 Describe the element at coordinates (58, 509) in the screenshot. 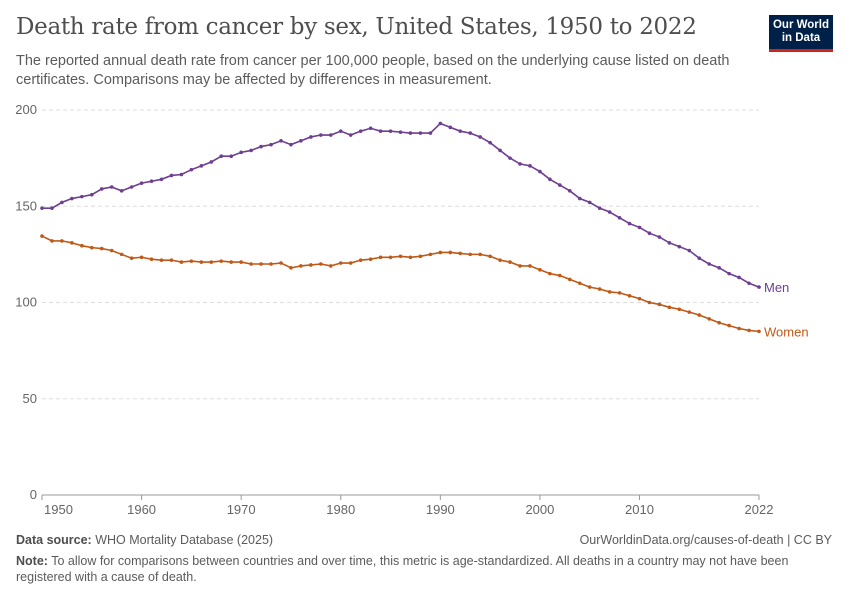

I see `x-tick-label: 1950` at that location.